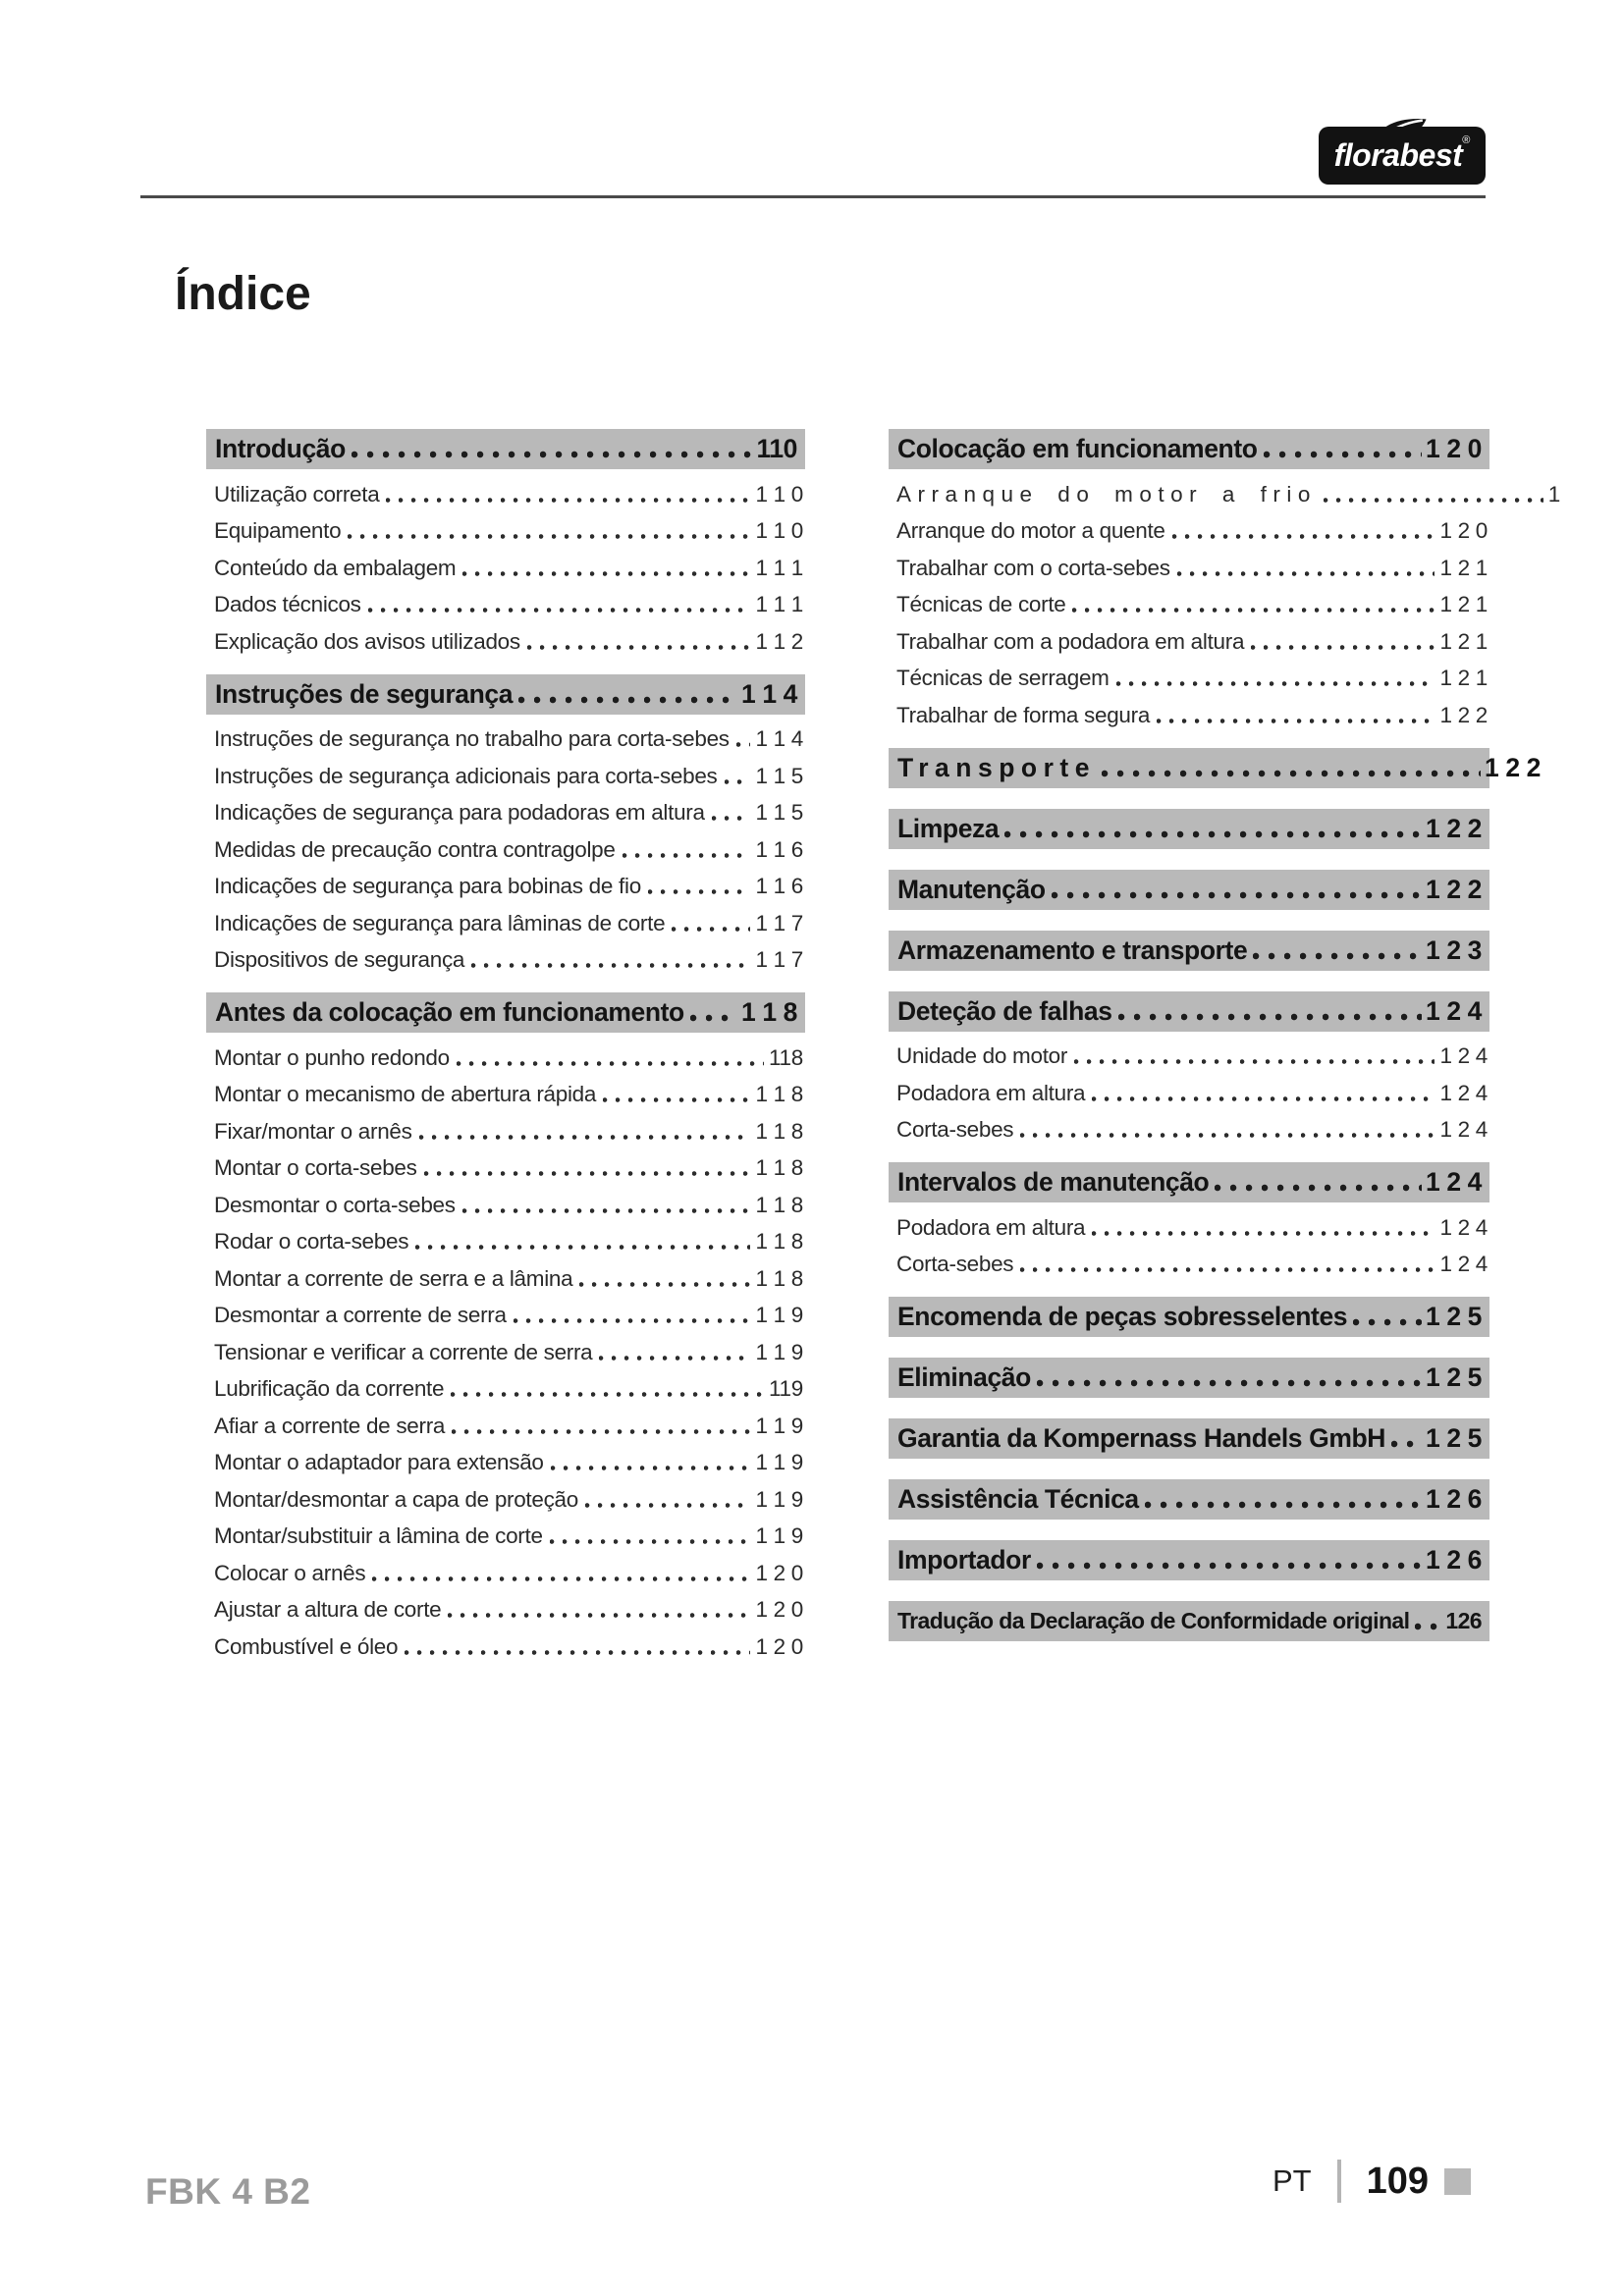 The image size is (1624, 2296). Describe the element at coordinates (779, 641) in the screenshot. I see `toc-page-number: 1 1 2` at that location.